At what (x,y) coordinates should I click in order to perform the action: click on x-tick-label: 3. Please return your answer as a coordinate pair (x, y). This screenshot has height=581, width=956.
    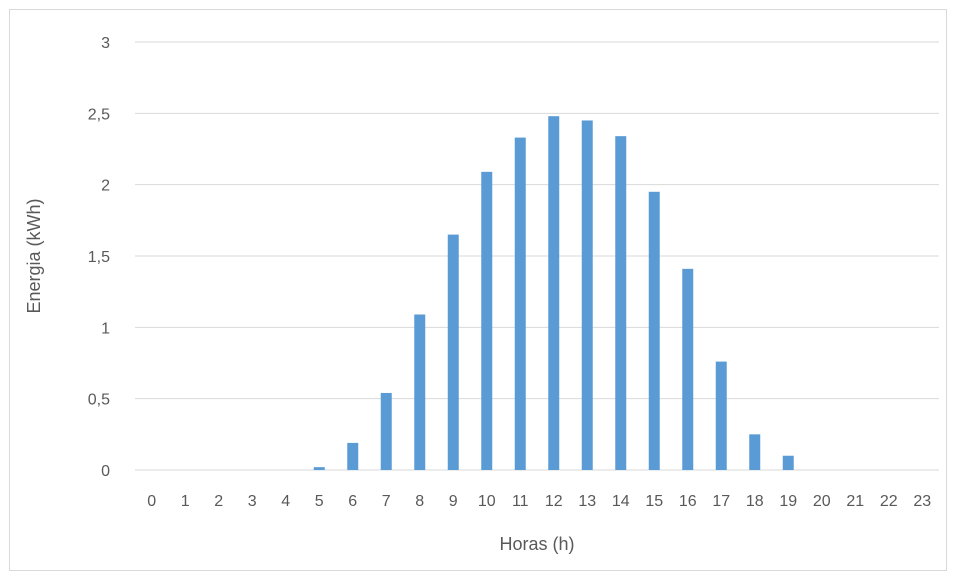
    Looking at the image, I should click on (252, 501).